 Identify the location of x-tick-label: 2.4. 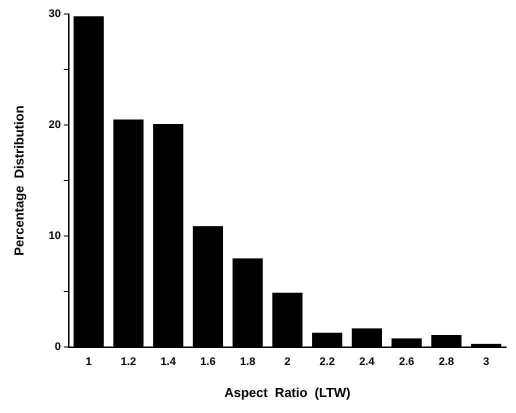
(367, 362).